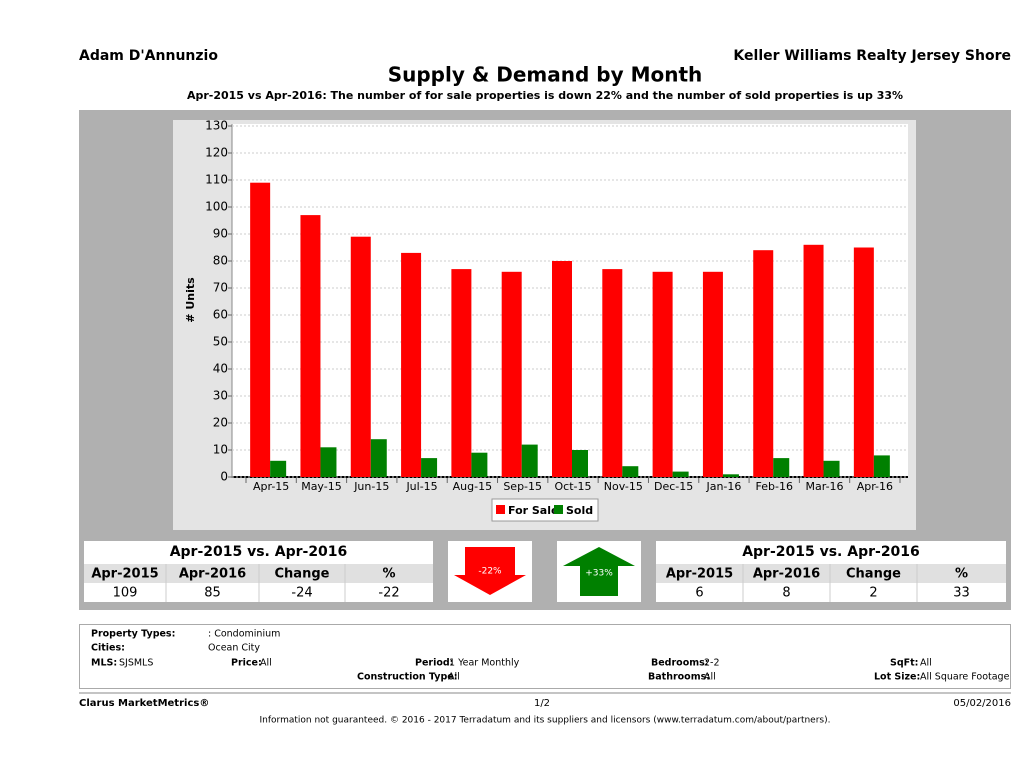  What do you see at coordinates (220, 396) in the screenshot?
I see `y-tick-label: 30` at bounding box center [220, 396].